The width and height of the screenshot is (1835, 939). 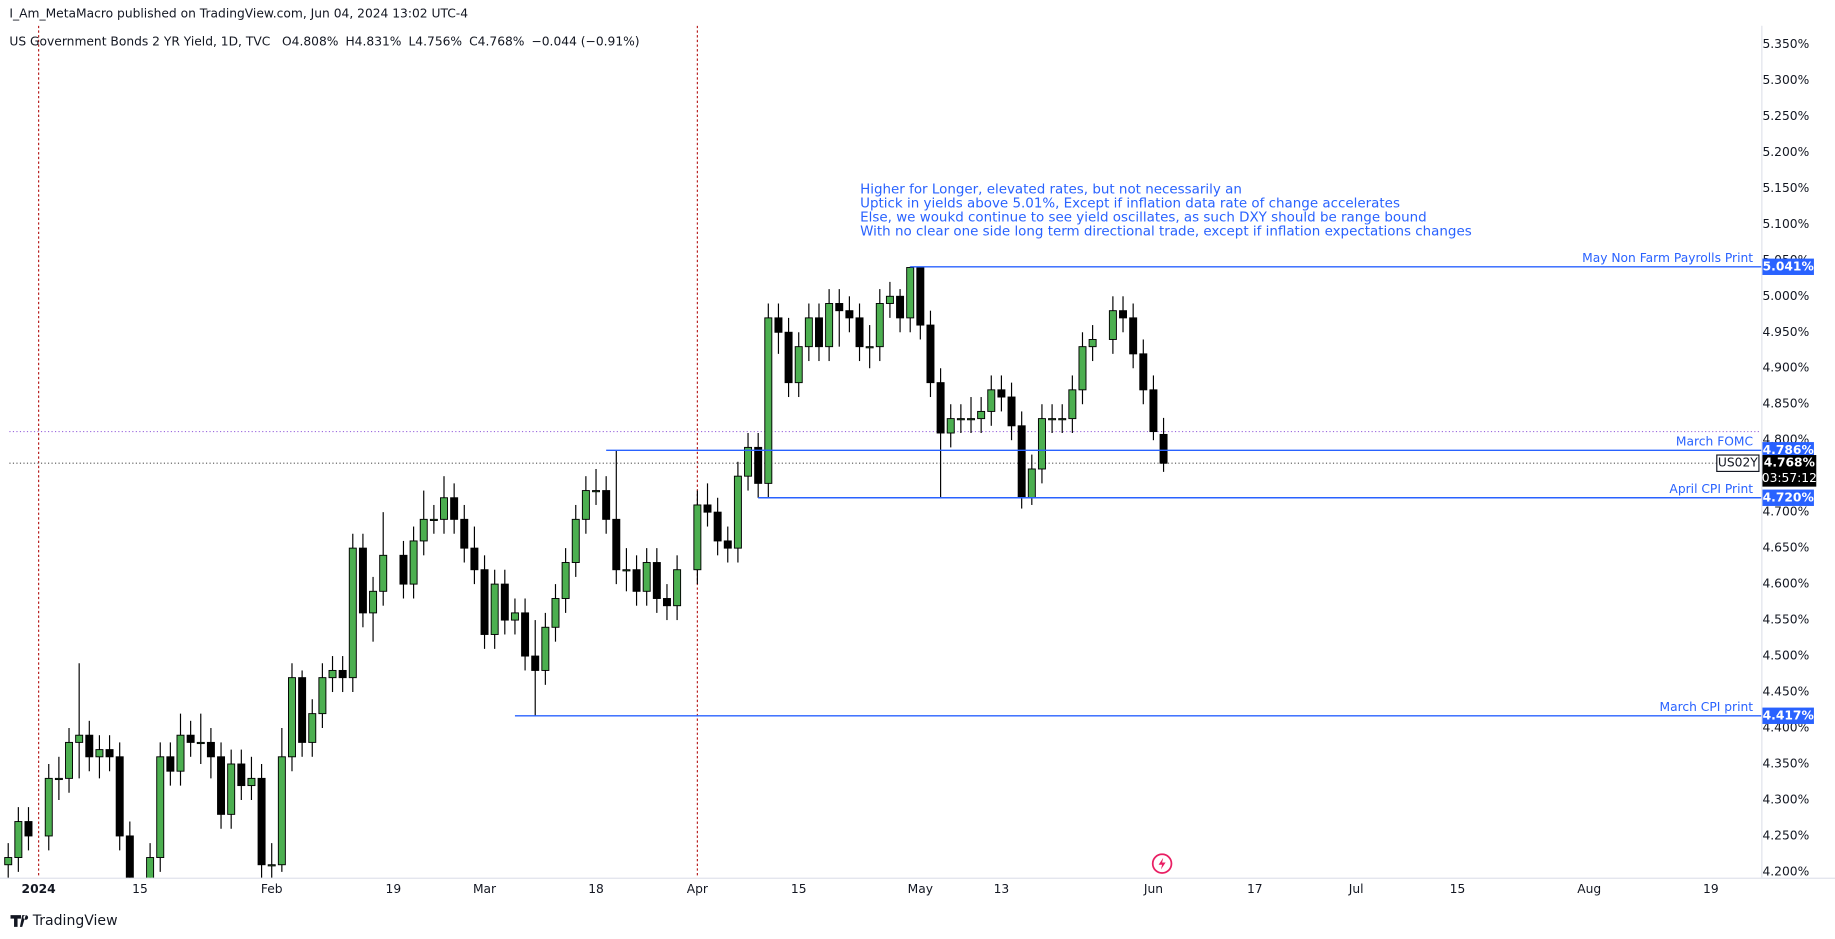 I want to click on y-tick-label: 4.350%, so click(x=1785, y=763).